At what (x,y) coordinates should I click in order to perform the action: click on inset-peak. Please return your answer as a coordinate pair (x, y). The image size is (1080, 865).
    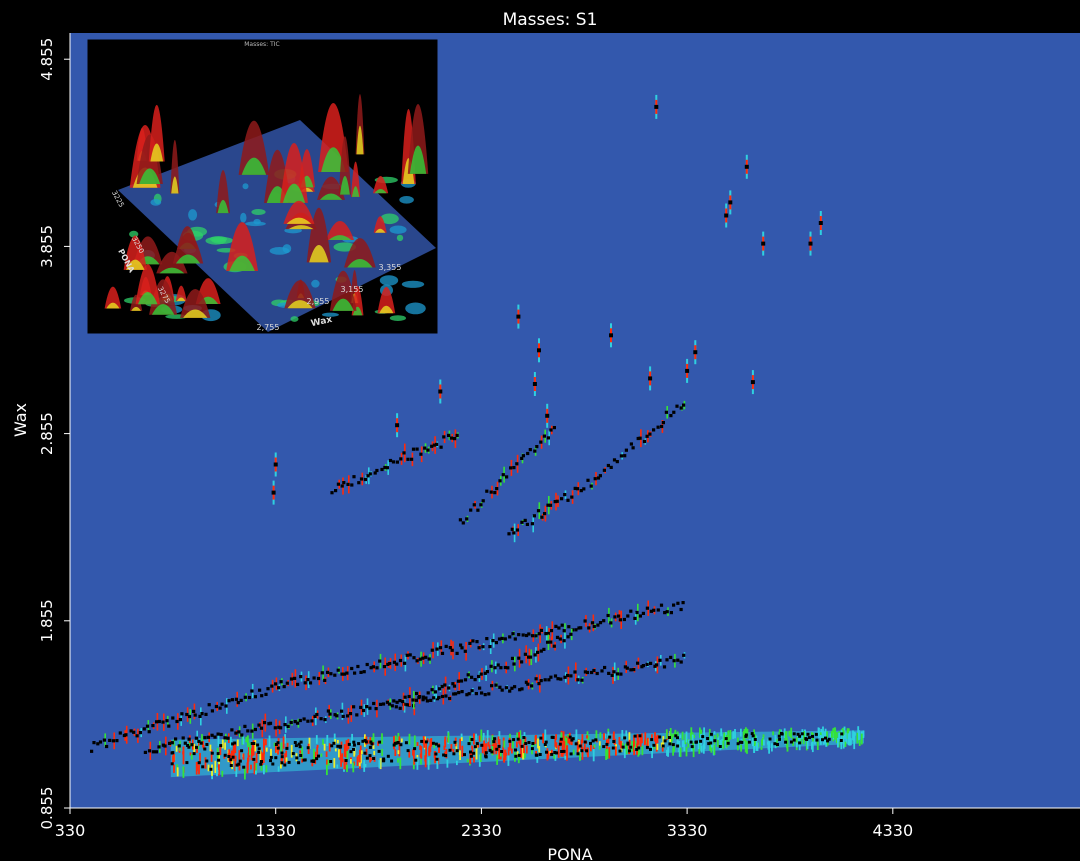
    Looking at the image, I should click on (156, 133).